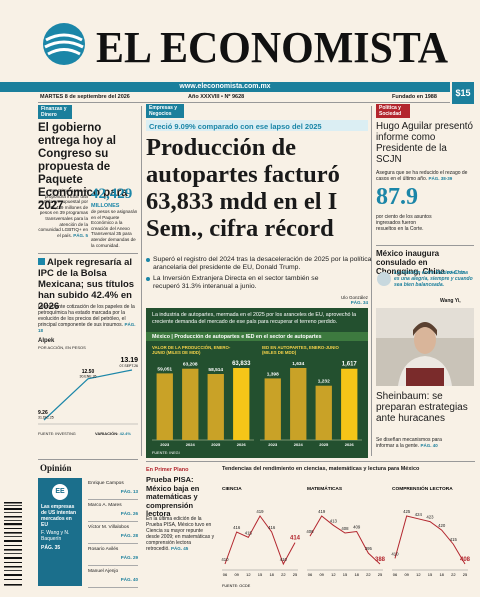 The width and height of the screenshot is (480, 597). I want to click on value-label: 59,051, so click(164, 369).